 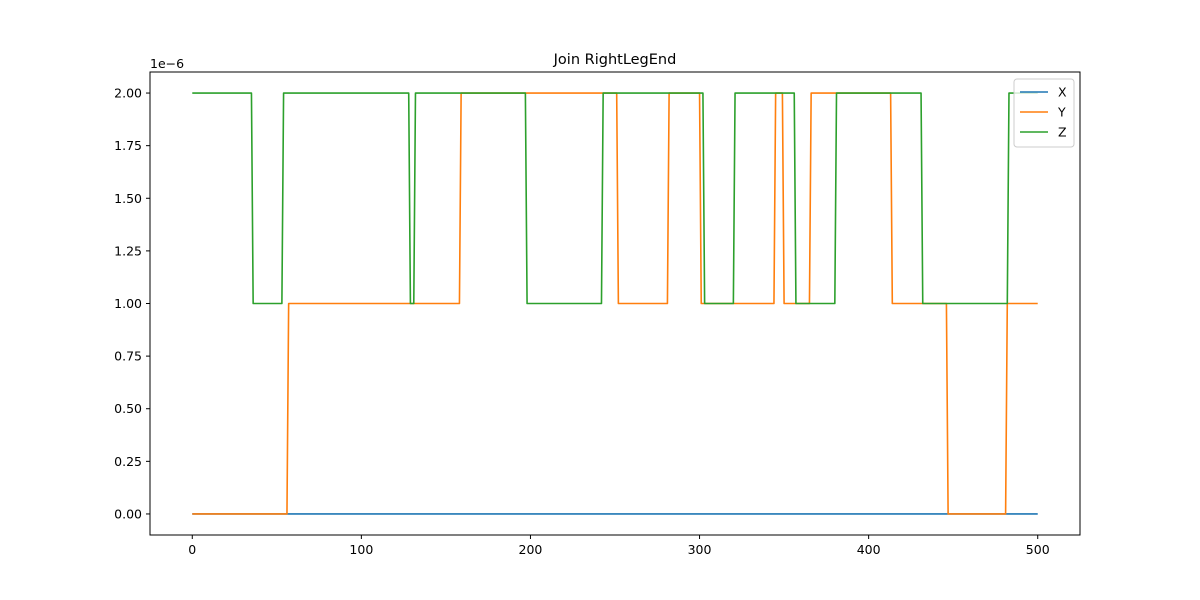 What do you see at coordinates (615, 60) in the screenshot?
I see `chart-title: Join RightLegEnd` at bounding box center [615, 60].